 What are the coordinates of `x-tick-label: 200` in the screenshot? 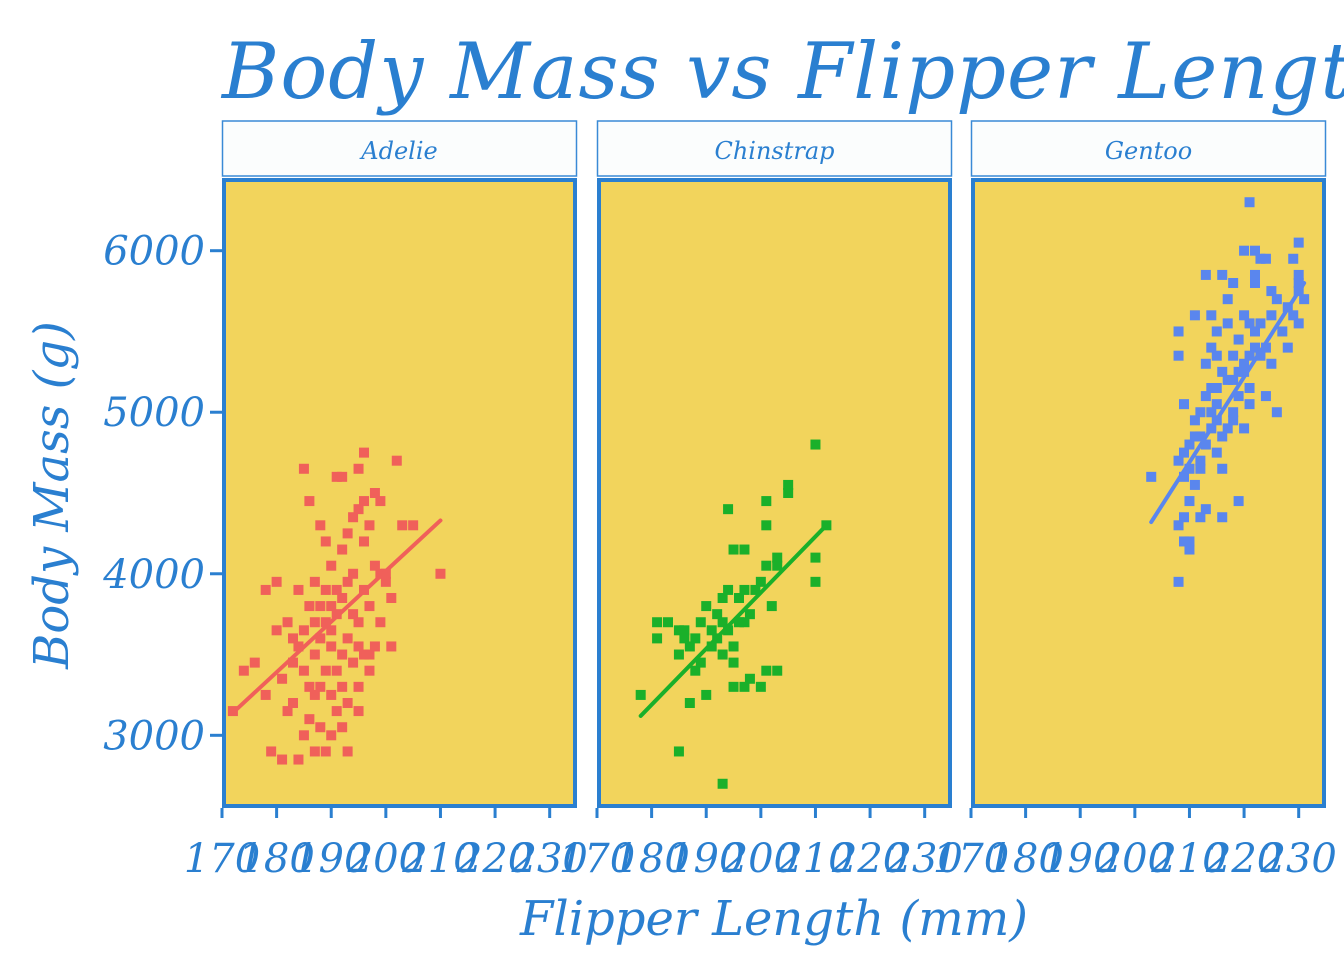 It's located at (1134, 859).